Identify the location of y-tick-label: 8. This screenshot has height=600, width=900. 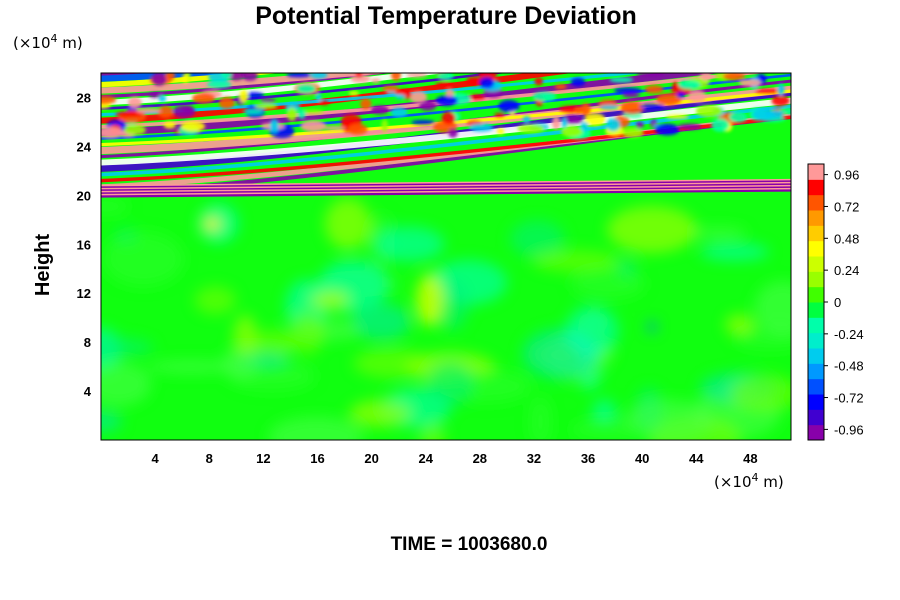
(87, 342).